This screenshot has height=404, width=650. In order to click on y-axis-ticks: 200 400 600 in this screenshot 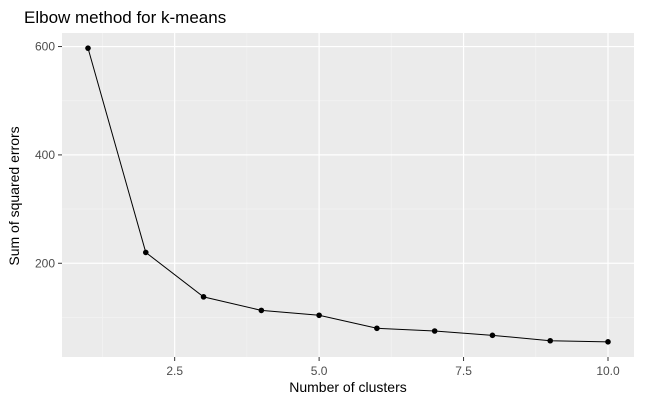, I will do `click(48, 155)`.